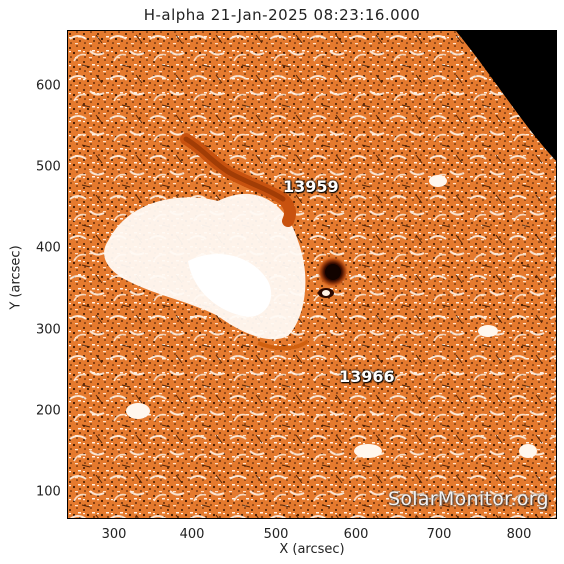 This screenshot has width=564, height=564. What do you see at coordinates (356, 534) in the screenshot?
I see `x-tick-label: 600` at bounding box center [356, 534].